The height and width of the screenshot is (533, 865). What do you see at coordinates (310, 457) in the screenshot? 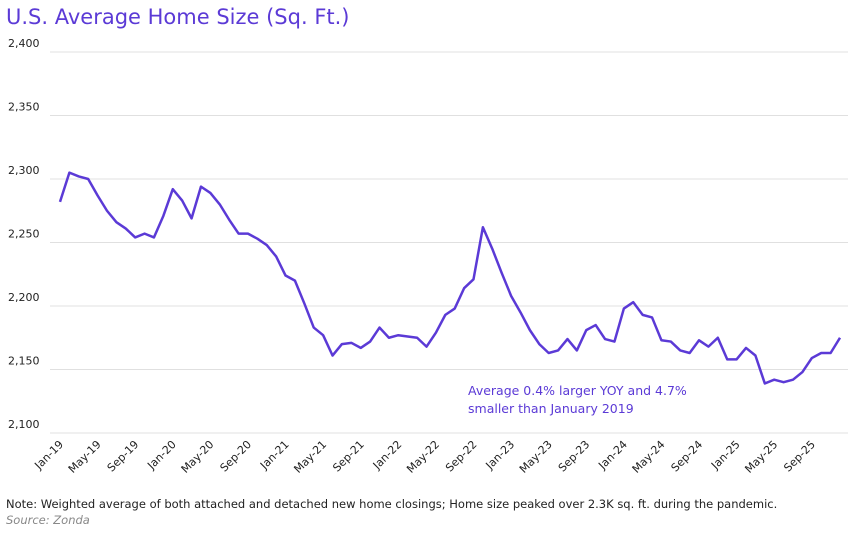
I see `x-tick-label: May-21` at bounding box center [310, 457].